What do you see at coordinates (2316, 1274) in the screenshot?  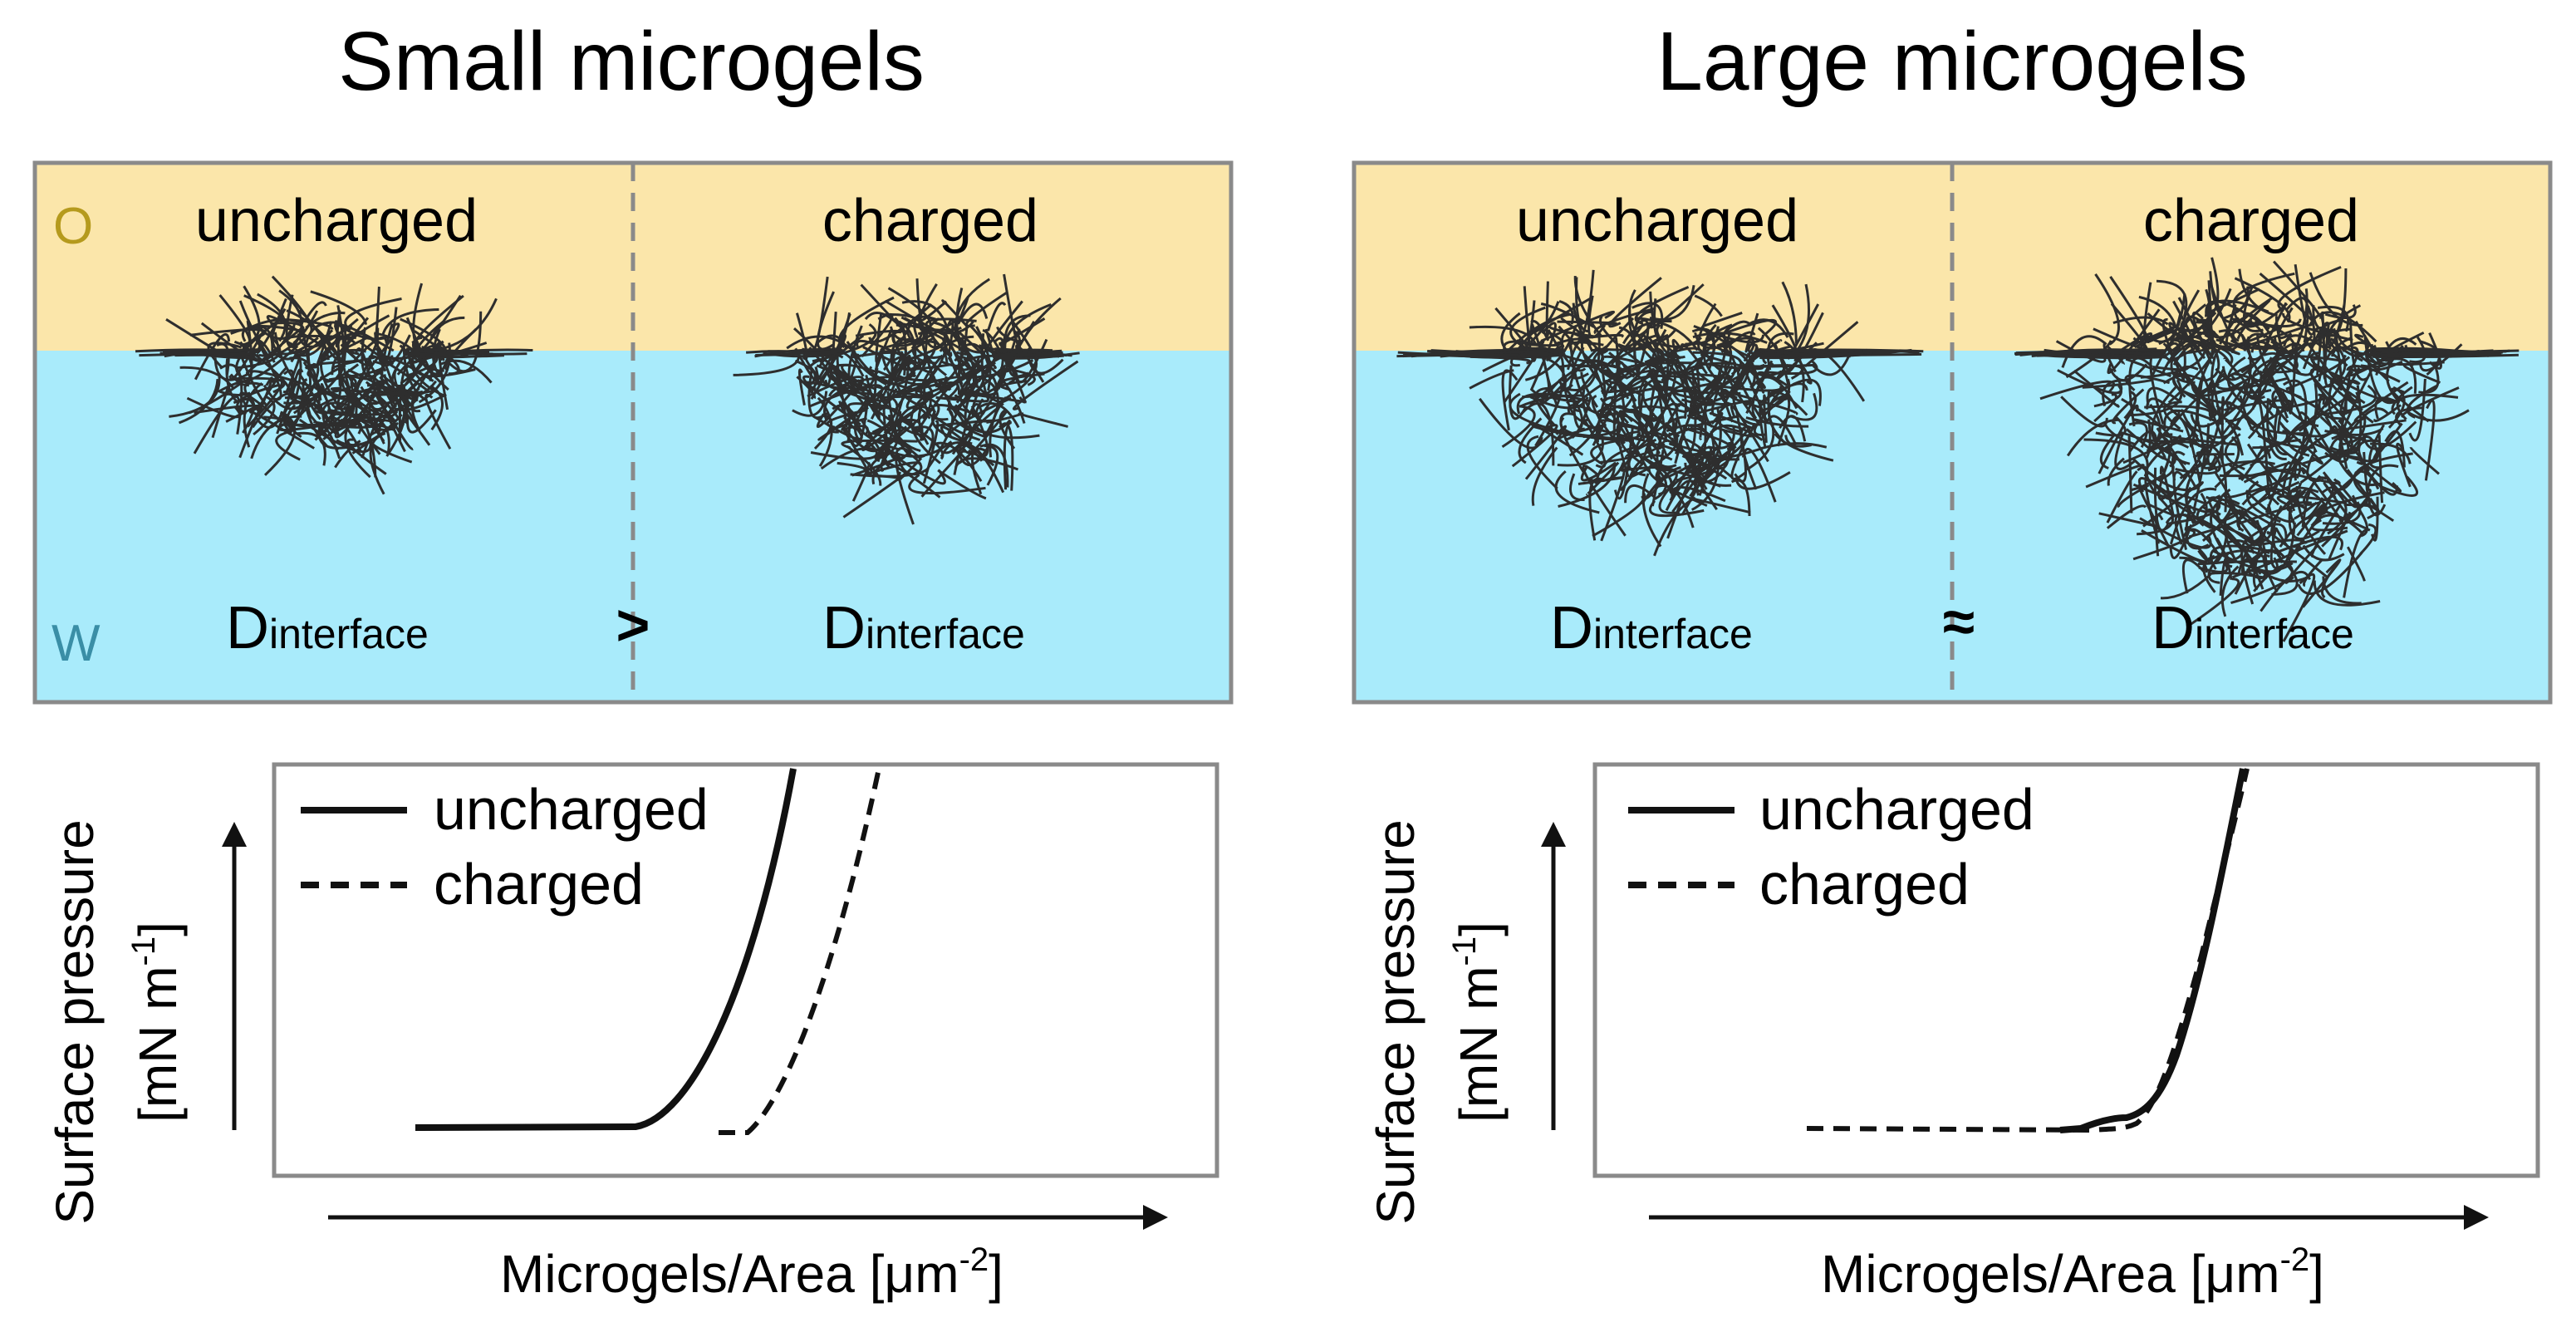 I see `right-x-label-end: ]` at bounding box center [2316, 1274].